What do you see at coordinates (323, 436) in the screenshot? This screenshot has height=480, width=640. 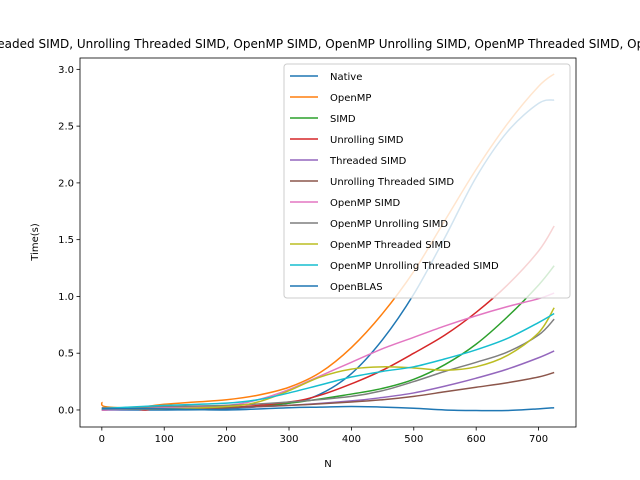 I see `x-axis: 0 100 200 300 400 500 600 700` at bounding box center [323, 436].